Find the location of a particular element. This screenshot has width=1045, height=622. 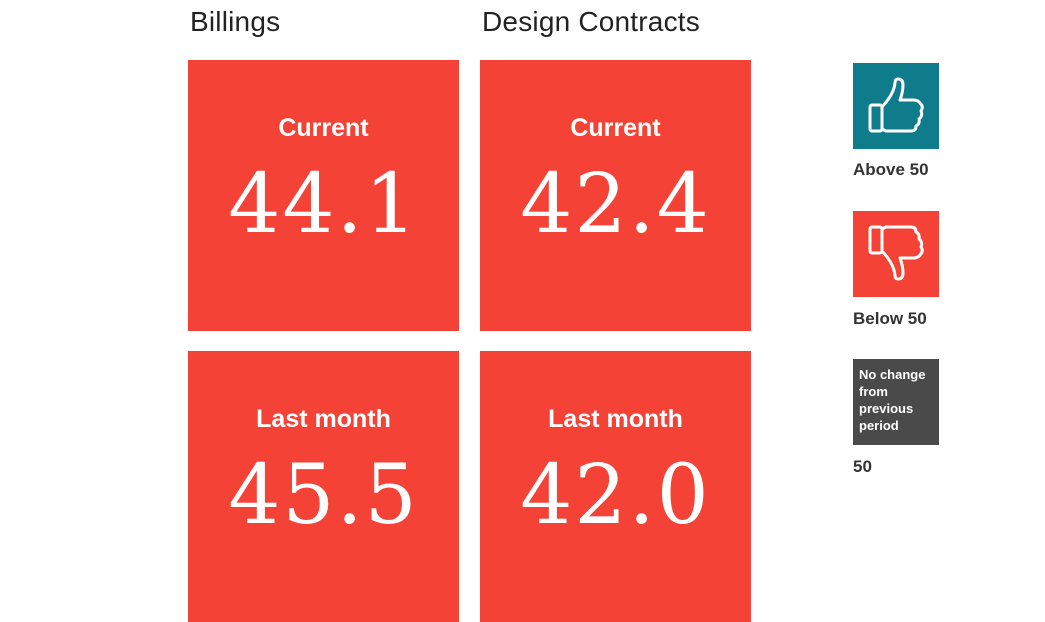

tile-value: 42.0 is located at coordinates (615, 495).